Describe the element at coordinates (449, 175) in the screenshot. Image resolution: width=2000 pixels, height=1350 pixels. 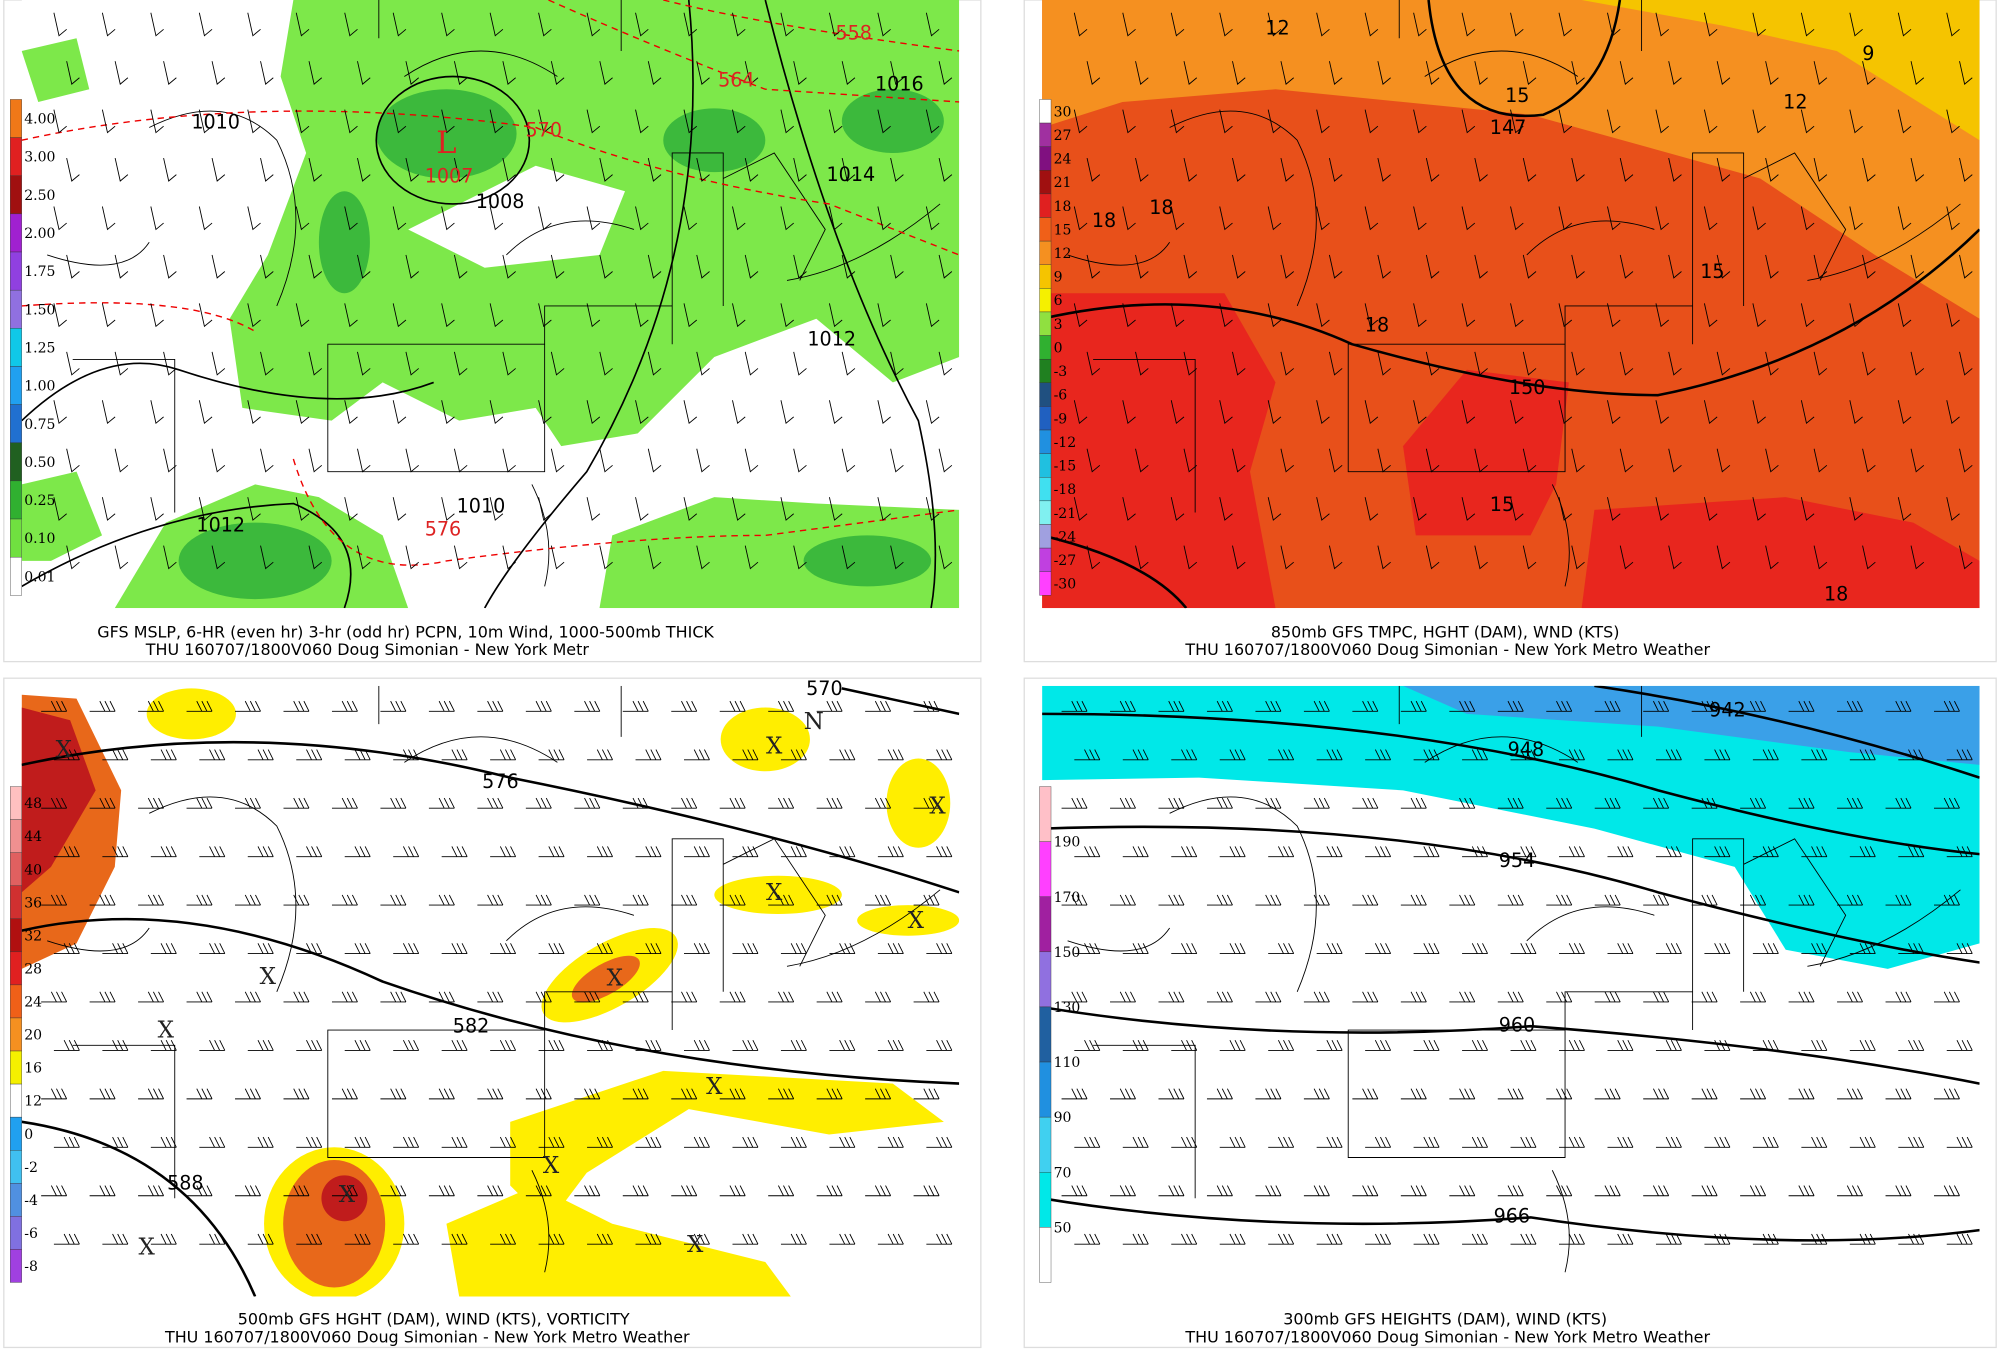
I see `contour-label: 1007` at that location.